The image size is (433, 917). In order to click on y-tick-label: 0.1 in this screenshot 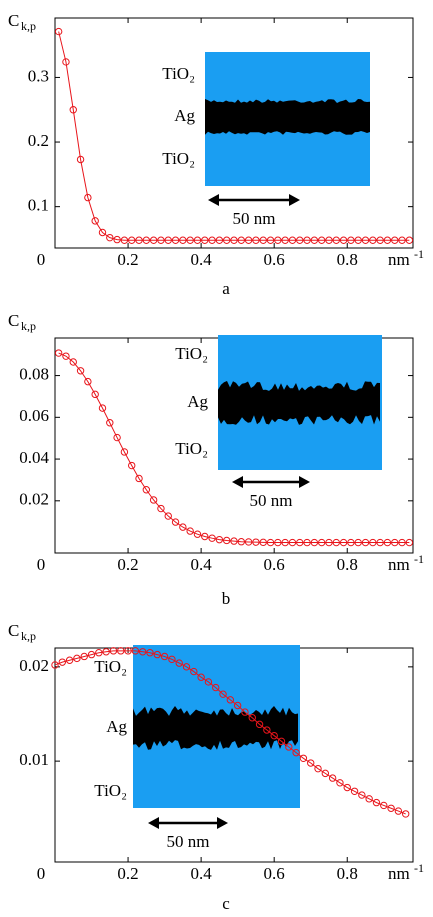, I will do `click(38, 205)`.